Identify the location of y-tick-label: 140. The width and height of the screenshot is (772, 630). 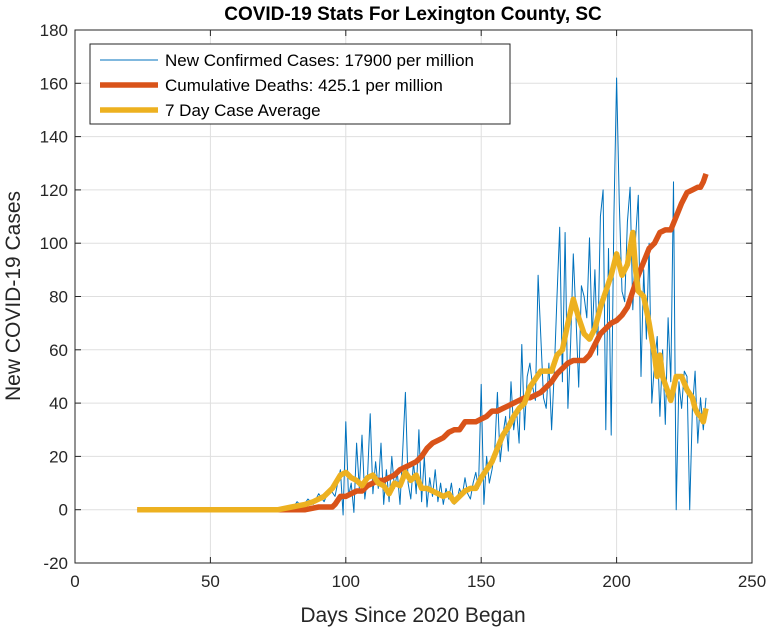
(54, 137).